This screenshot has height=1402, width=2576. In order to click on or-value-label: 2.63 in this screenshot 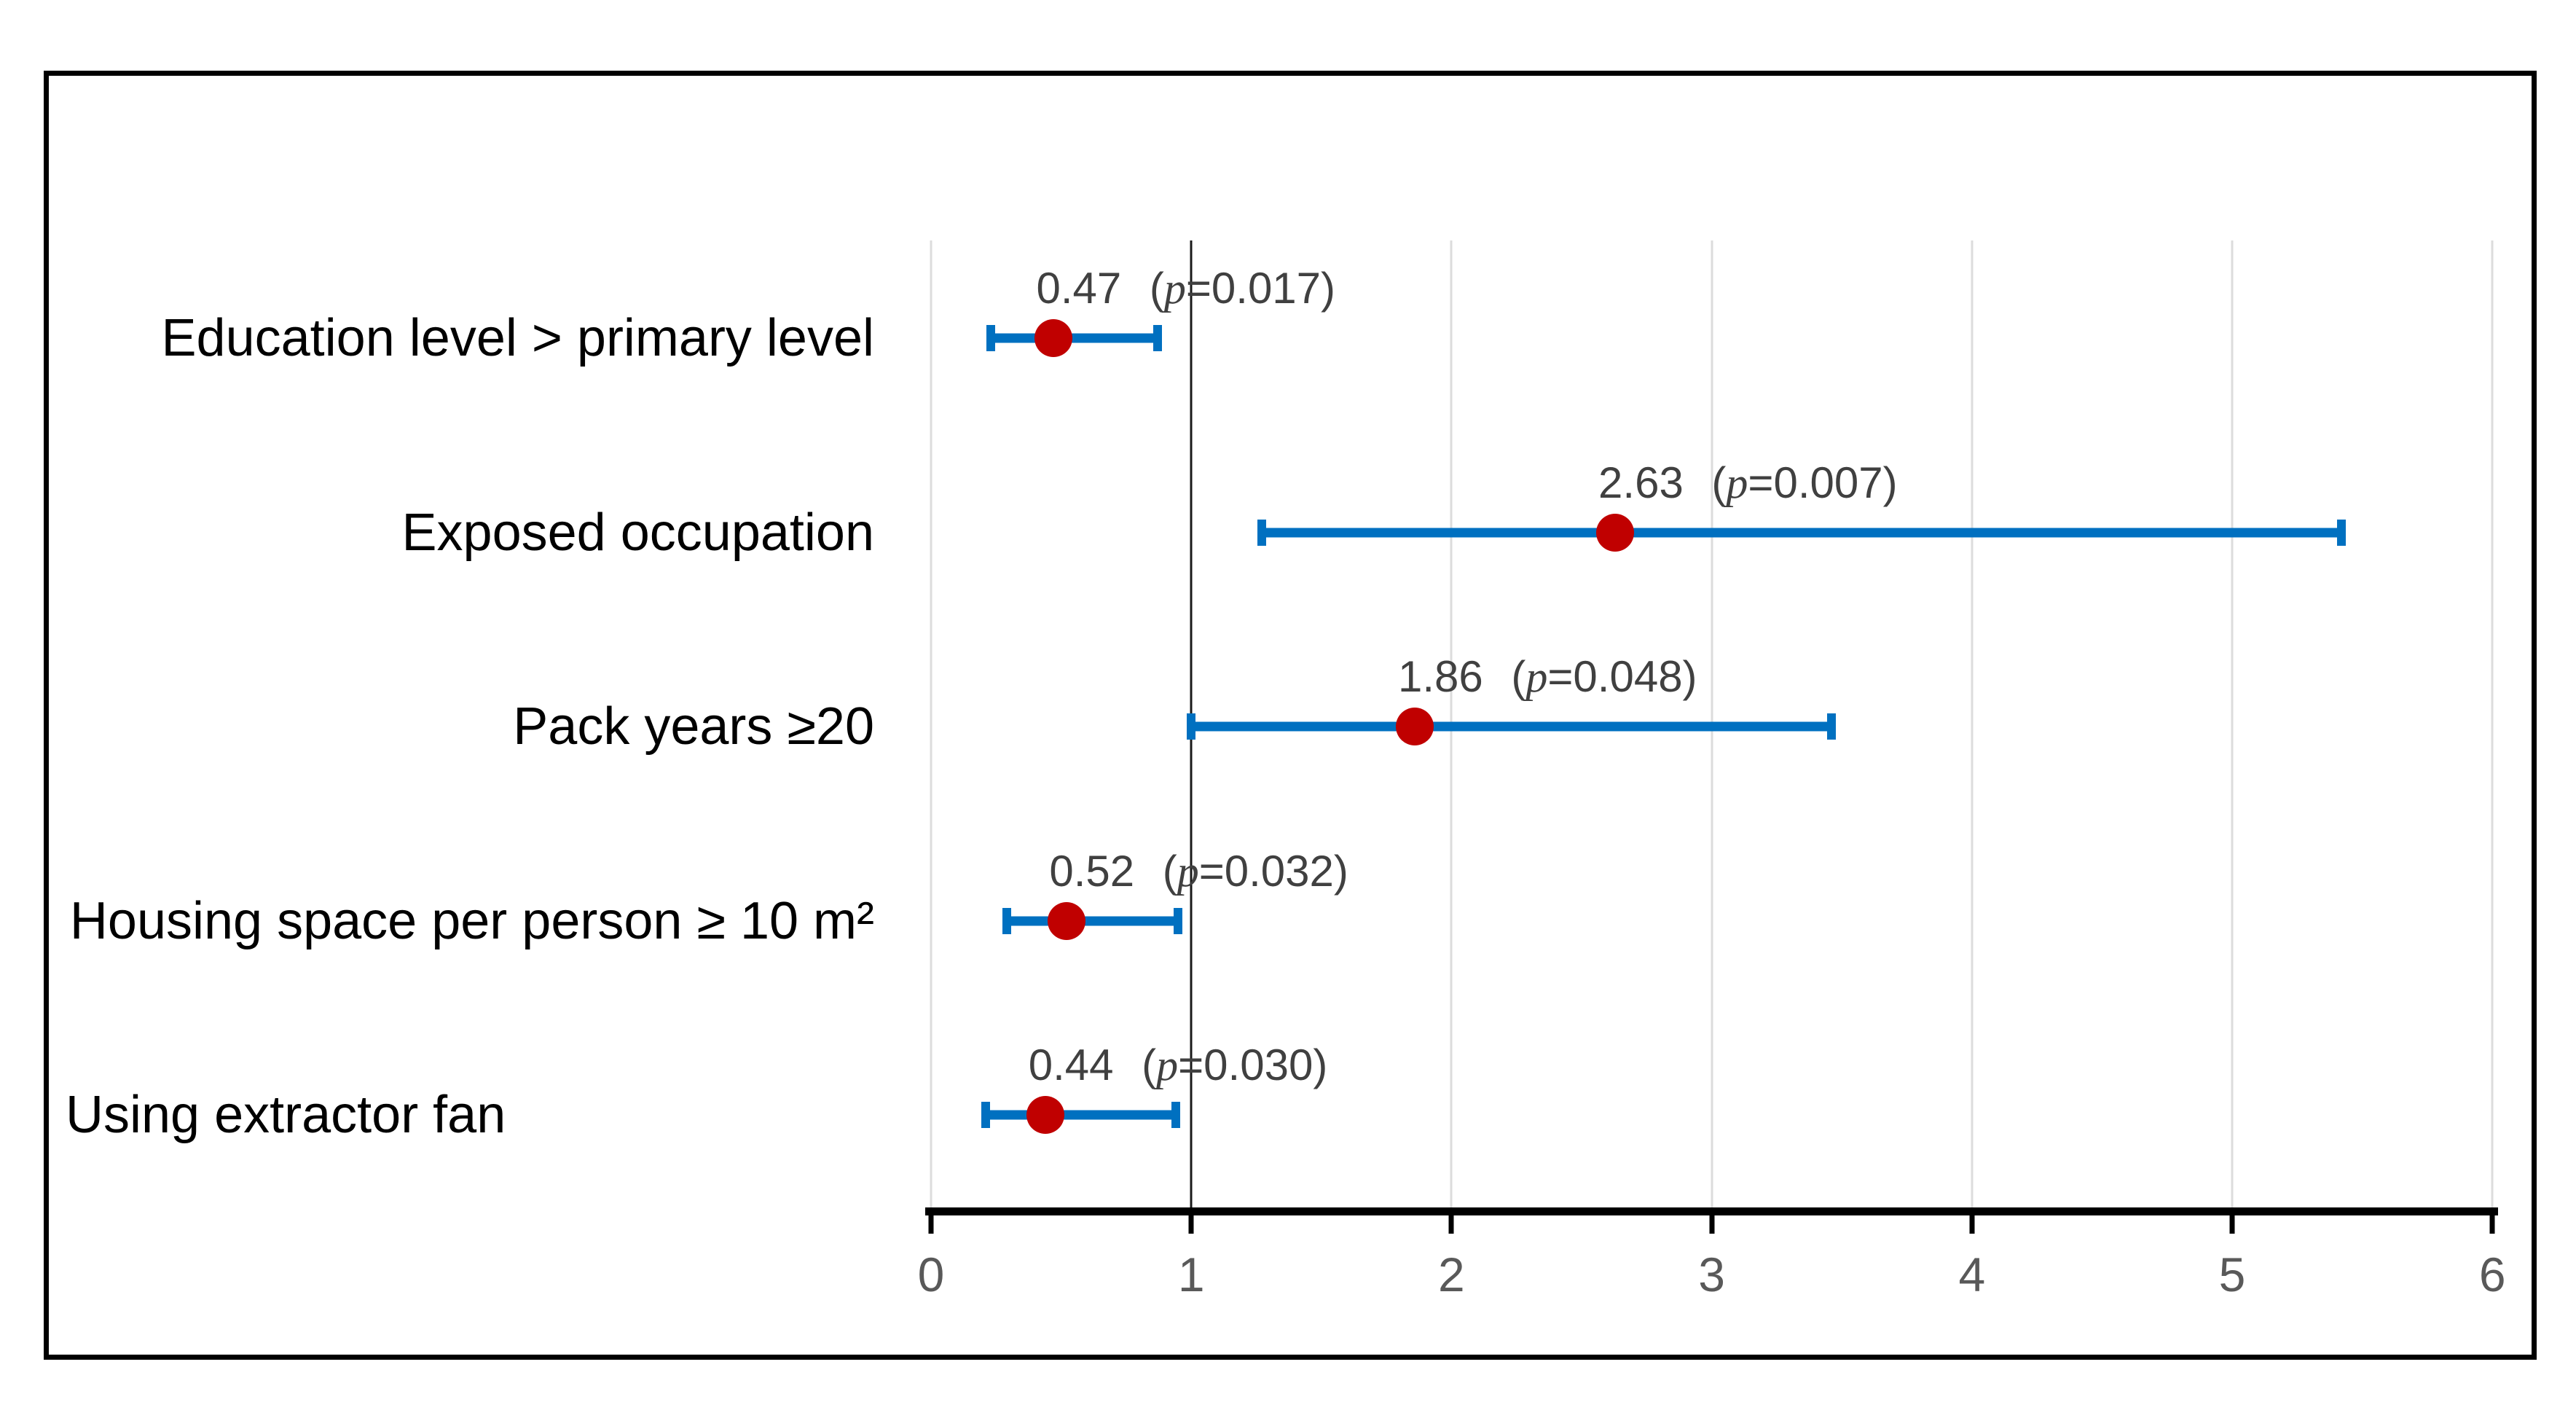, I will do `click(1641, 483)`.